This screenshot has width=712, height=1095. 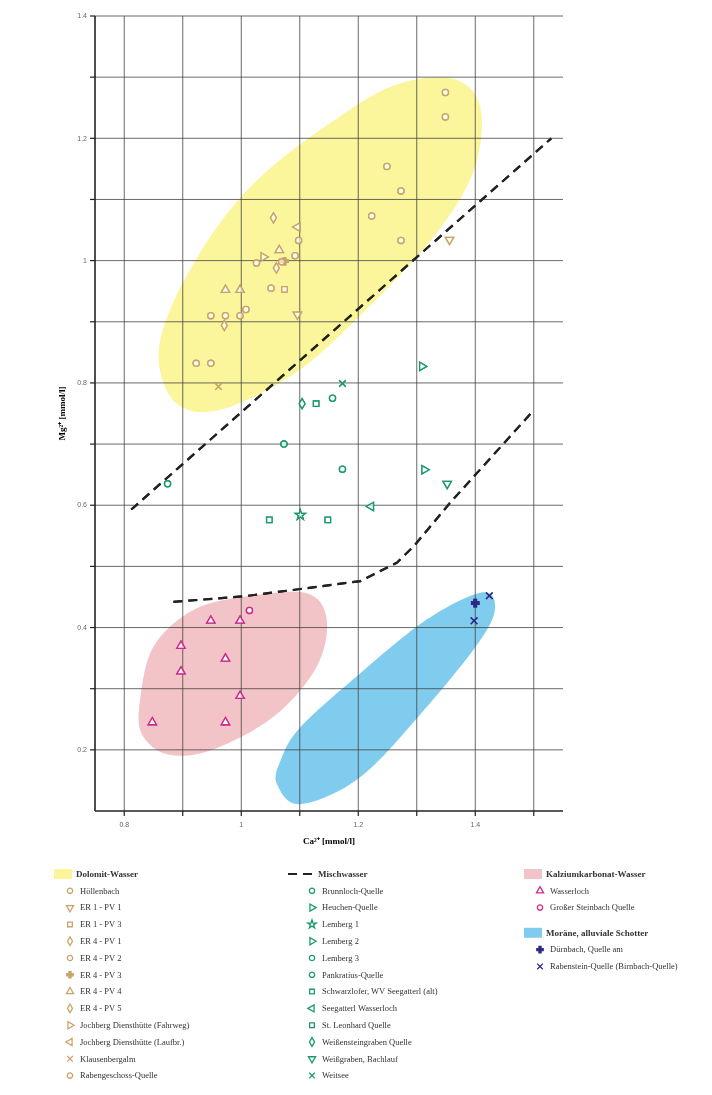 What do you see at coordinates (380, 991) in the screenshot?
I see `legend-label: Schwarzlofer, WV Seegatterl (alt)` at bounding box center [380, 991].